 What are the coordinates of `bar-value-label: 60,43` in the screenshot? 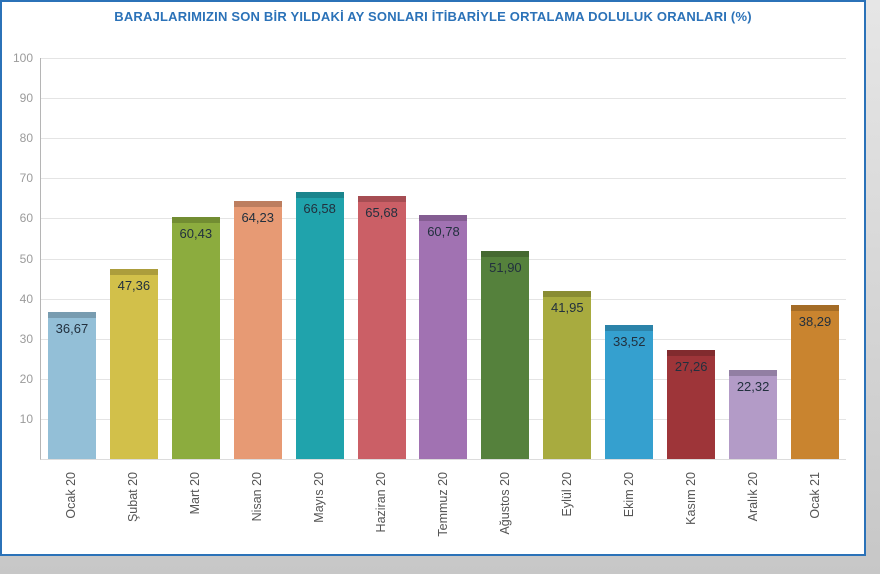 It's located at (196, 233).